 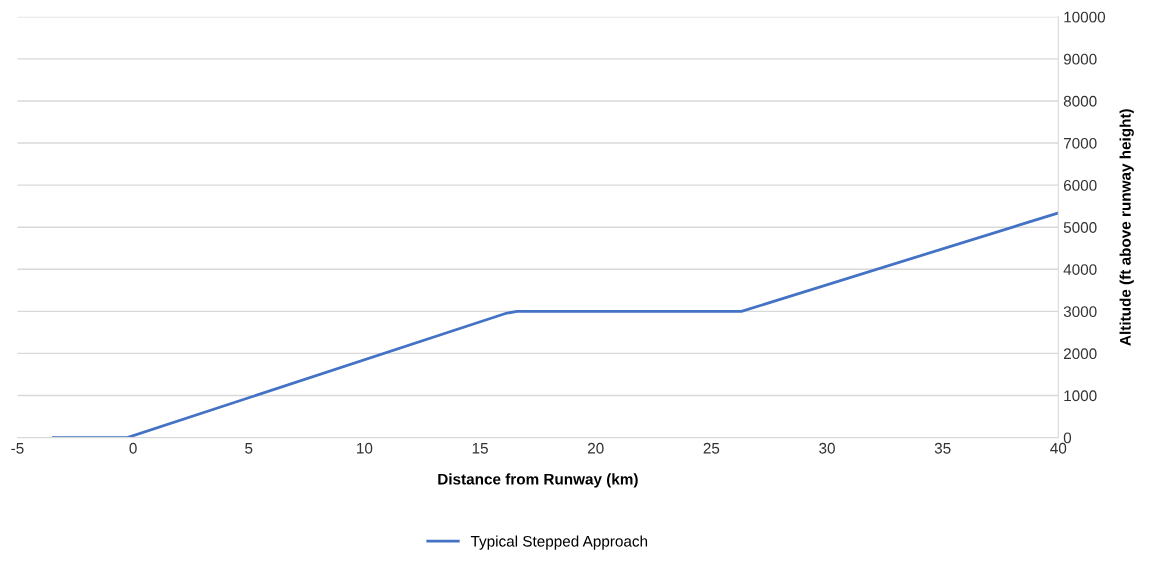 I want to click on x-tick-label: 25, so click(x=711, y=448).